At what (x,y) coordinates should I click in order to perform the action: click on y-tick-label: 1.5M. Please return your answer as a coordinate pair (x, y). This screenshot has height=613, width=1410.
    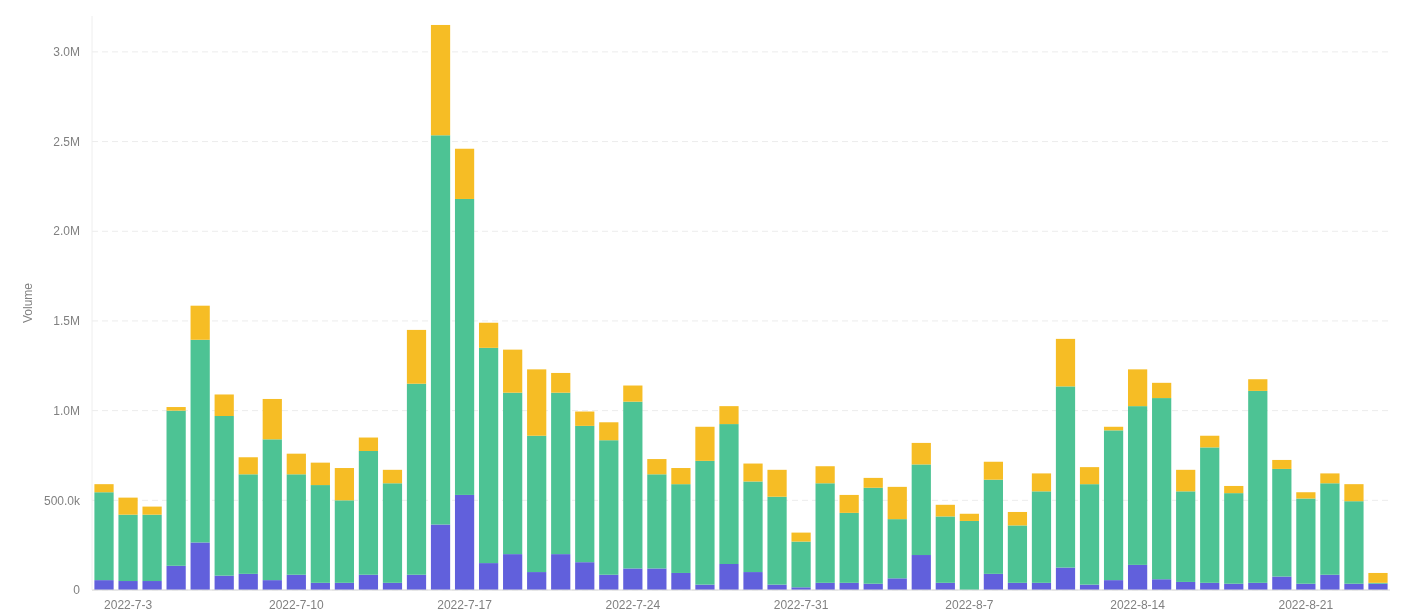
    Looking at the image, I should click on (66, 321).